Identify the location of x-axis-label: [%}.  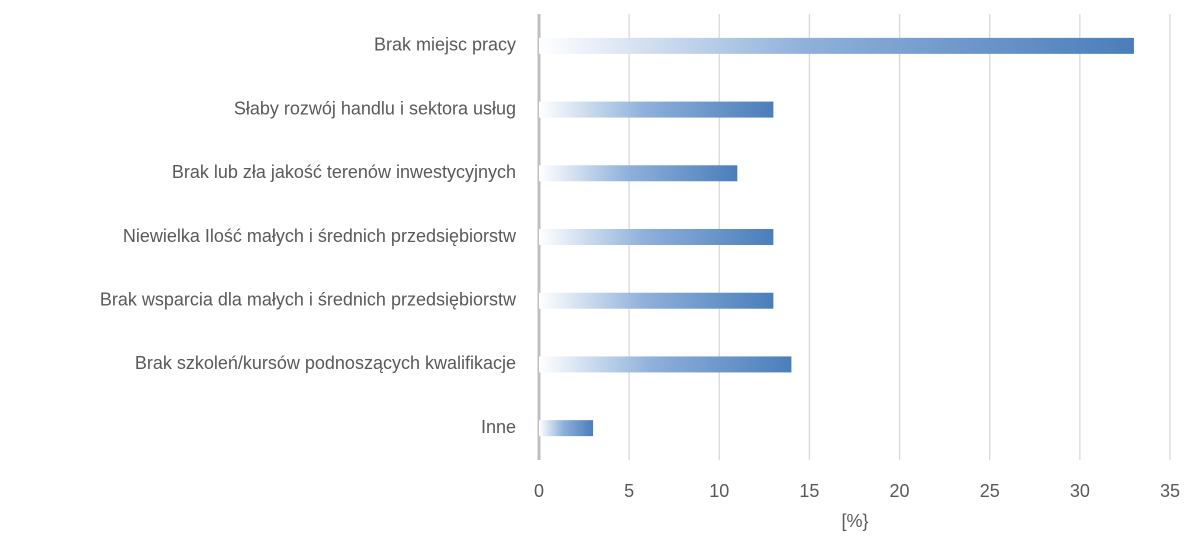
(854, 521).